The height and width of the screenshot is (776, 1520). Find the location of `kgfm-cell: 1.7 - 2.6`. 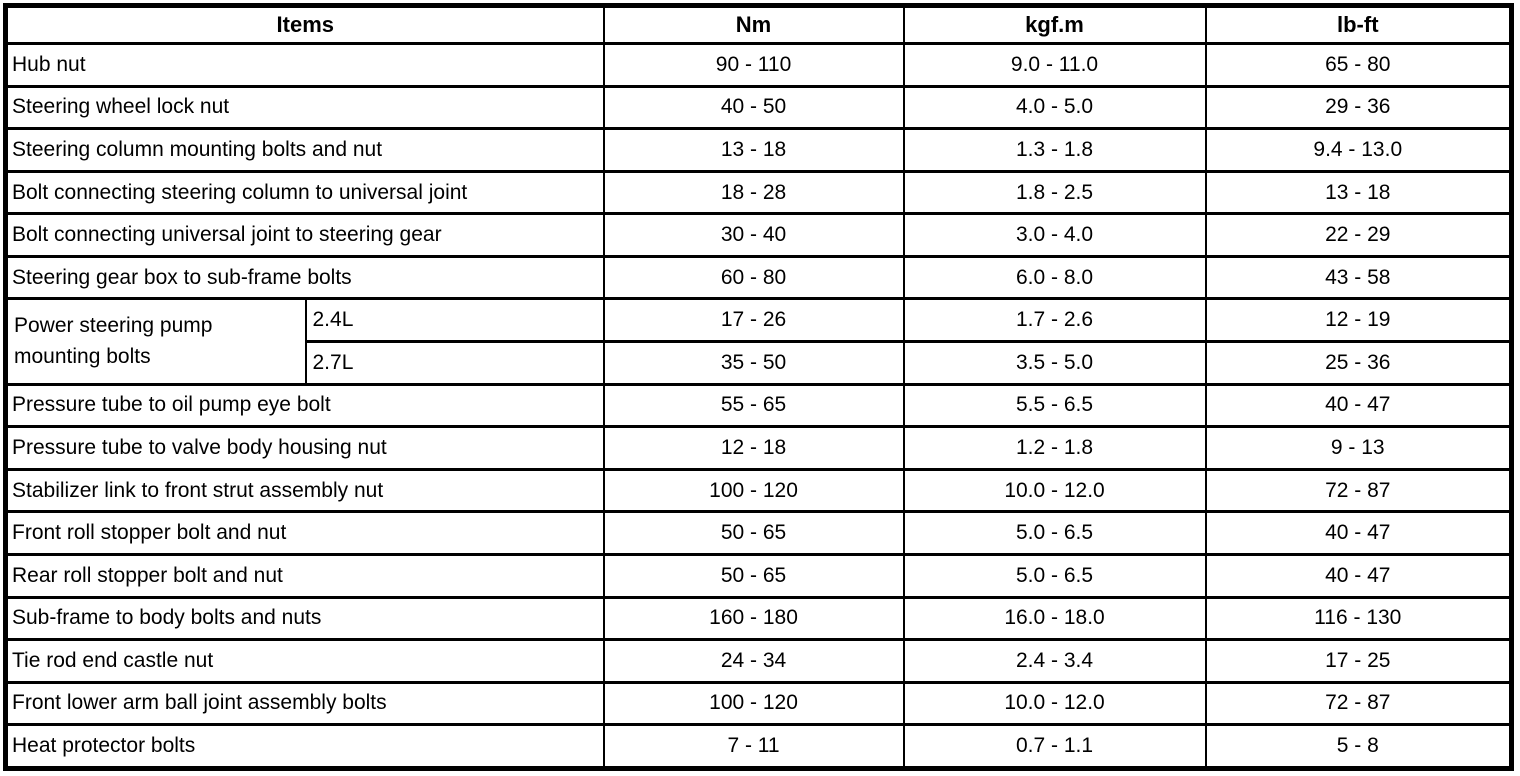

kgfm-cell: 1.7 - 2.6 is located at coordinates (1054, 320).